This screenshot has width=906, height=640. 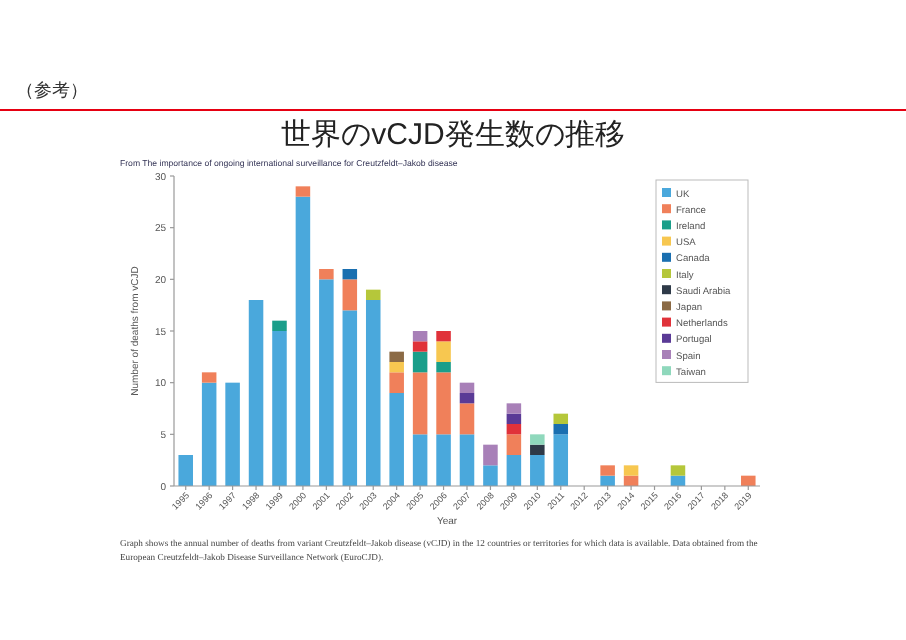 What do you see at coordinates (52, 90) in the screenshot?
I see `text: （参考）` at bounding box center [52, 90].